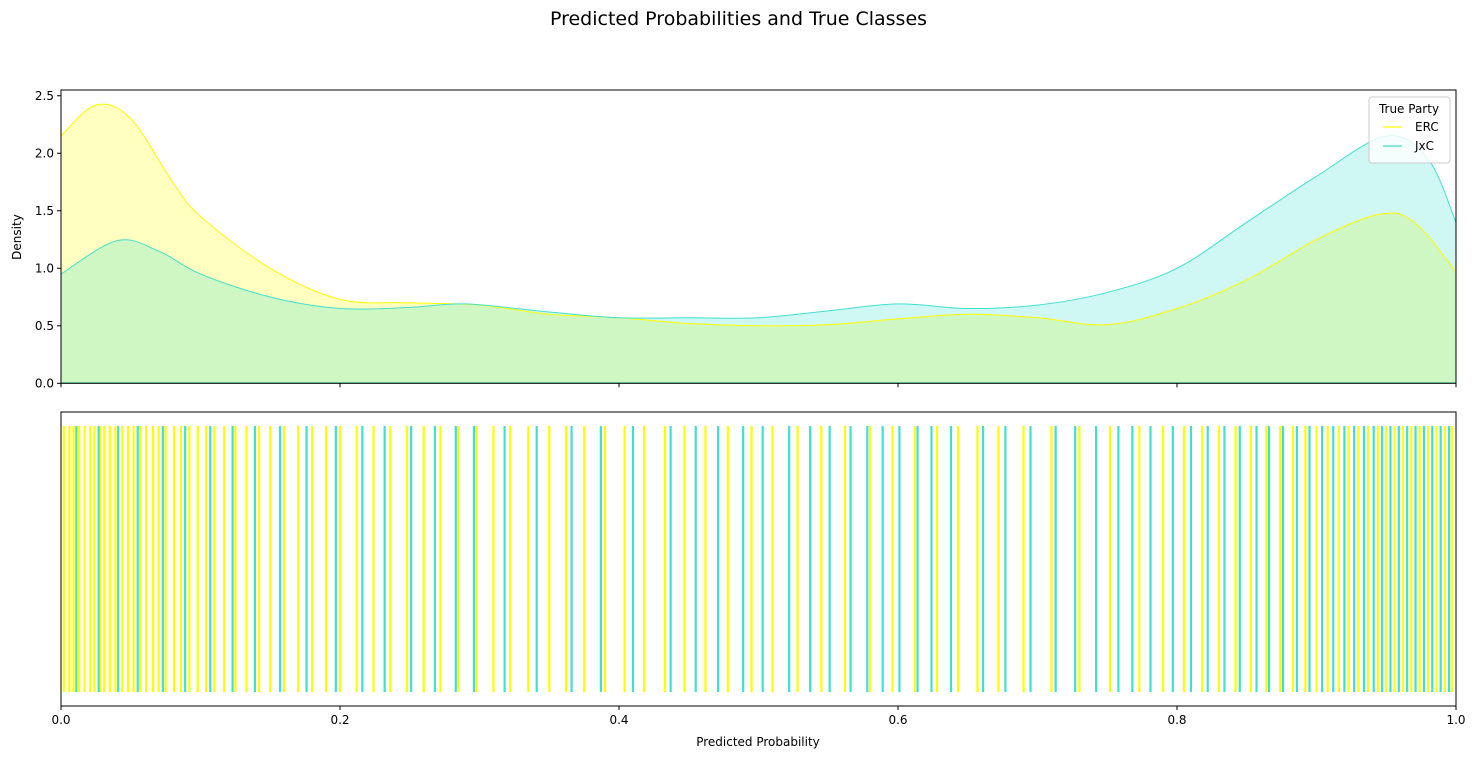 The height and width of the screenshot is (759, 1477). Describe the element at coordinates (897, 720) in the screenshot. I see `x-tick-label: 0.6` at that location.